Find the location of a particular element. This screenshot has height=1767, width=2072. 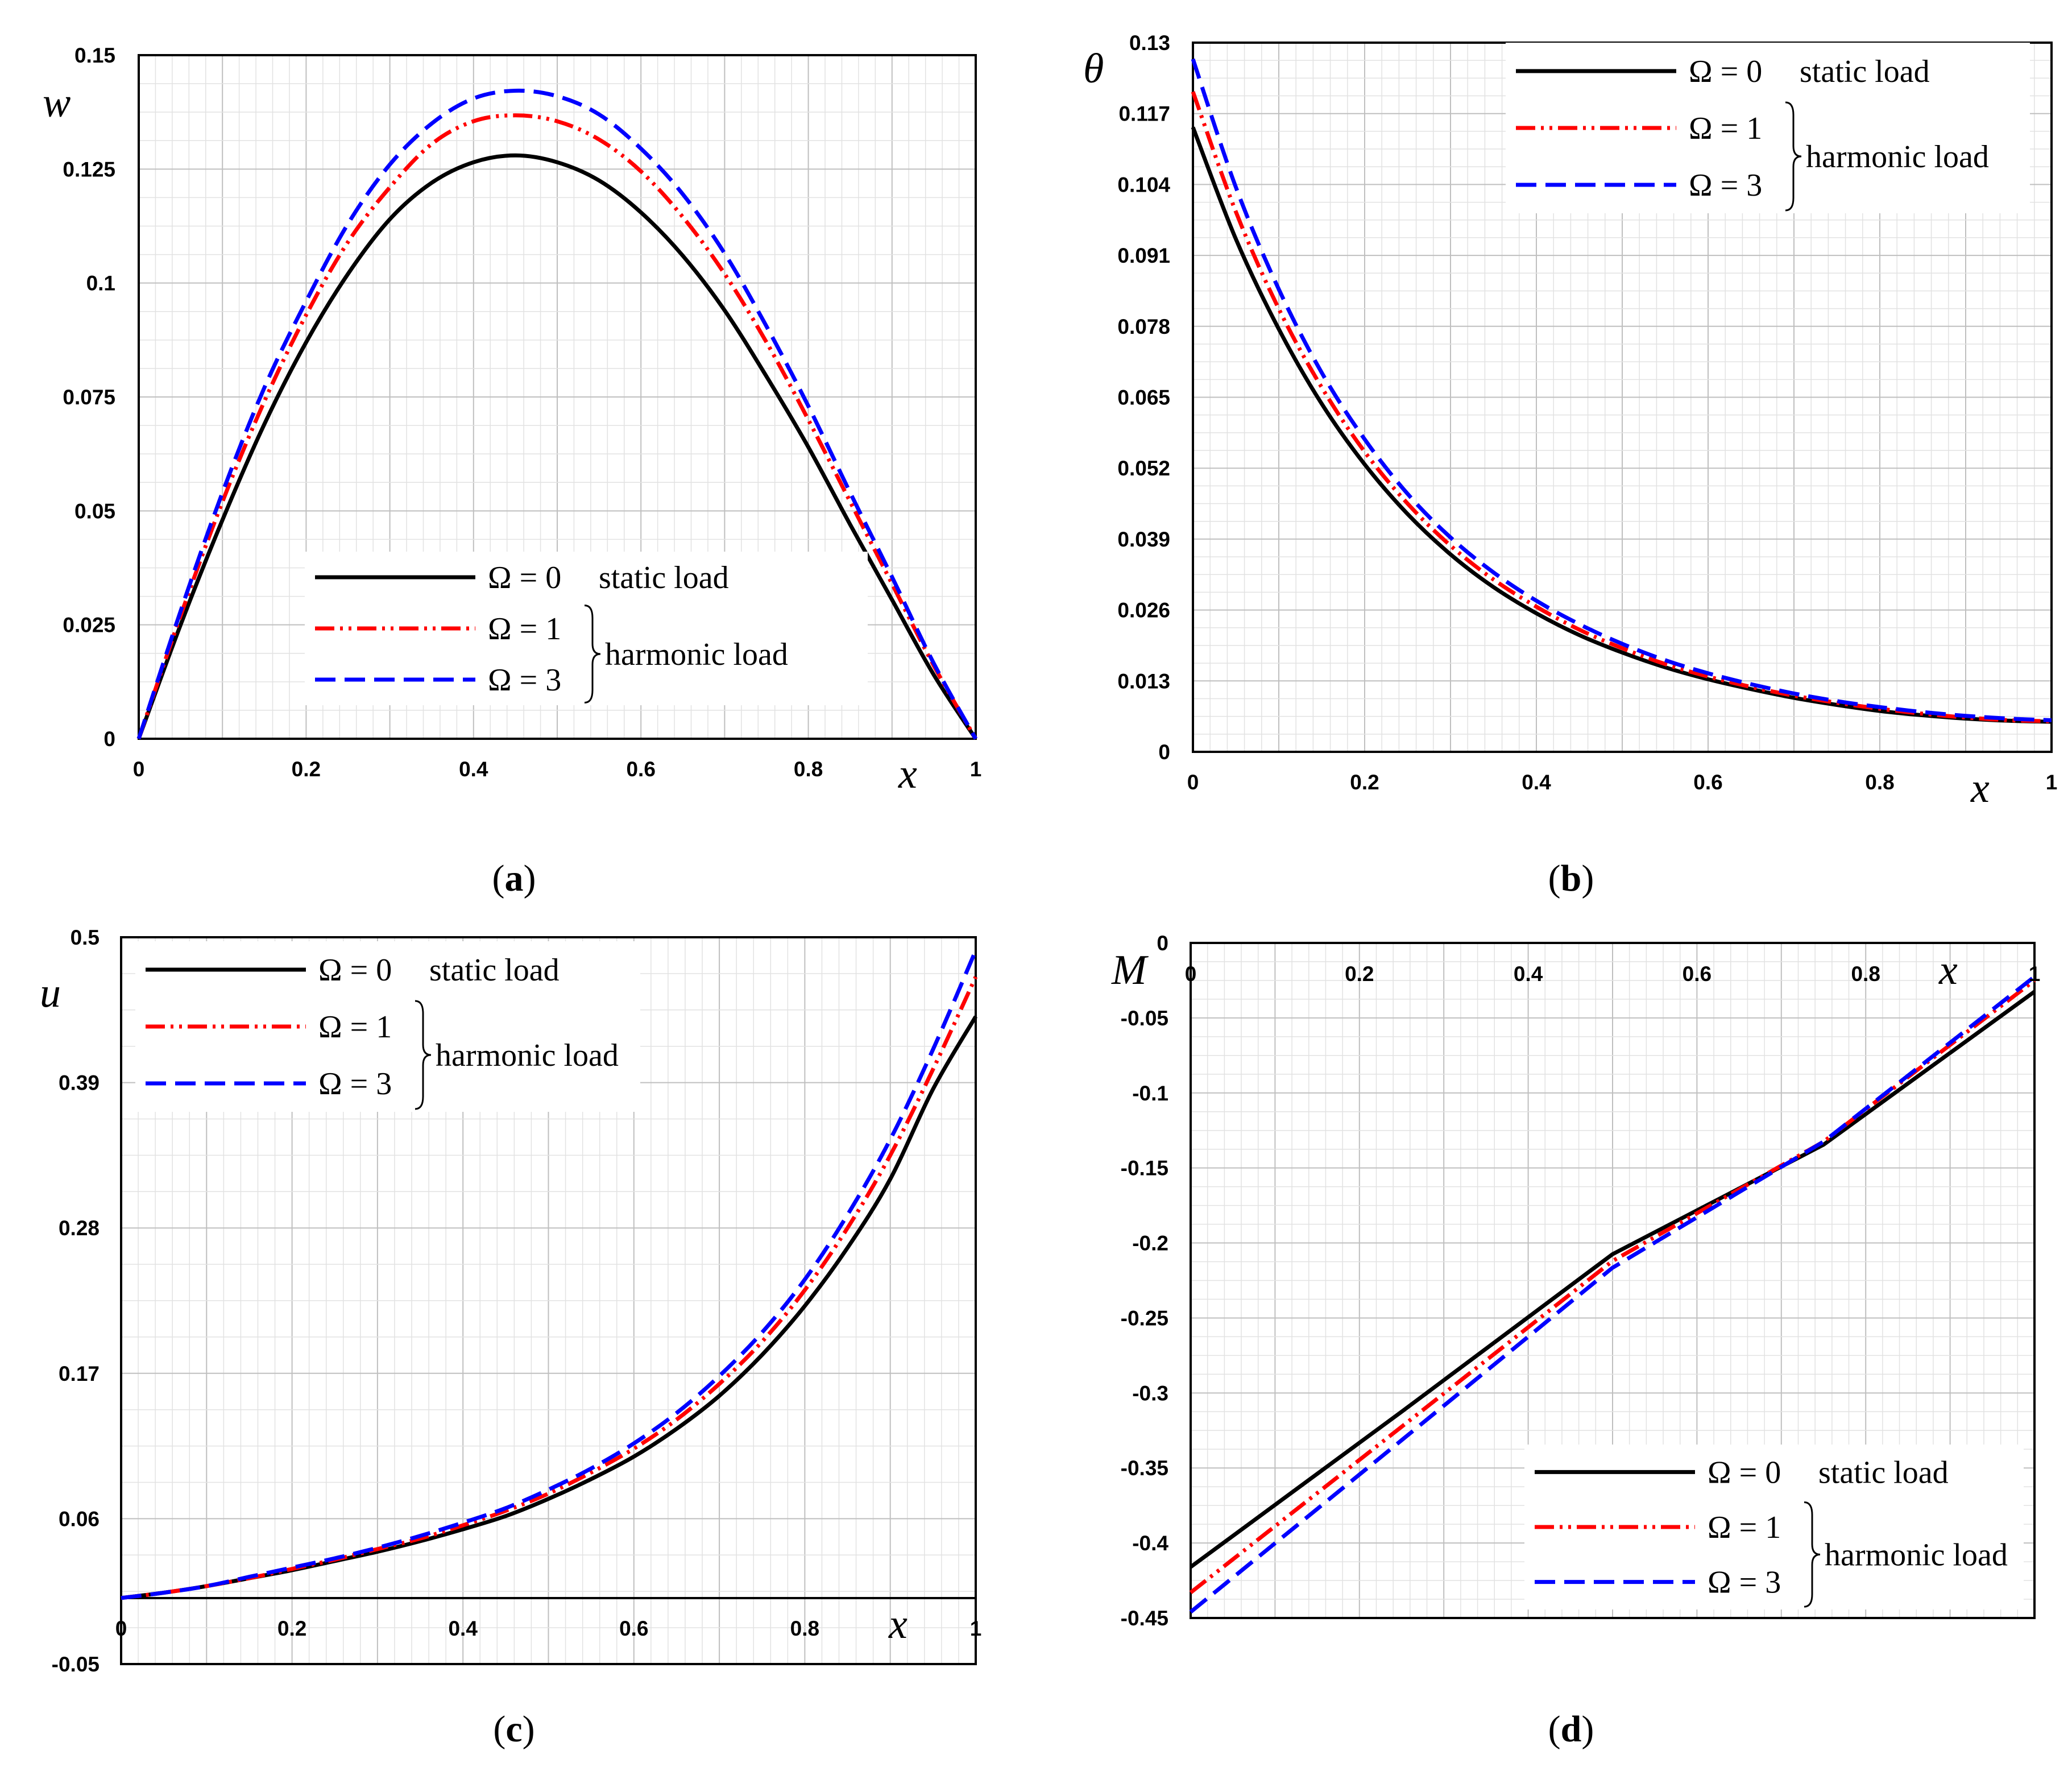

y-tick-label: -0.45 is located at coordinates (1144, 1618).